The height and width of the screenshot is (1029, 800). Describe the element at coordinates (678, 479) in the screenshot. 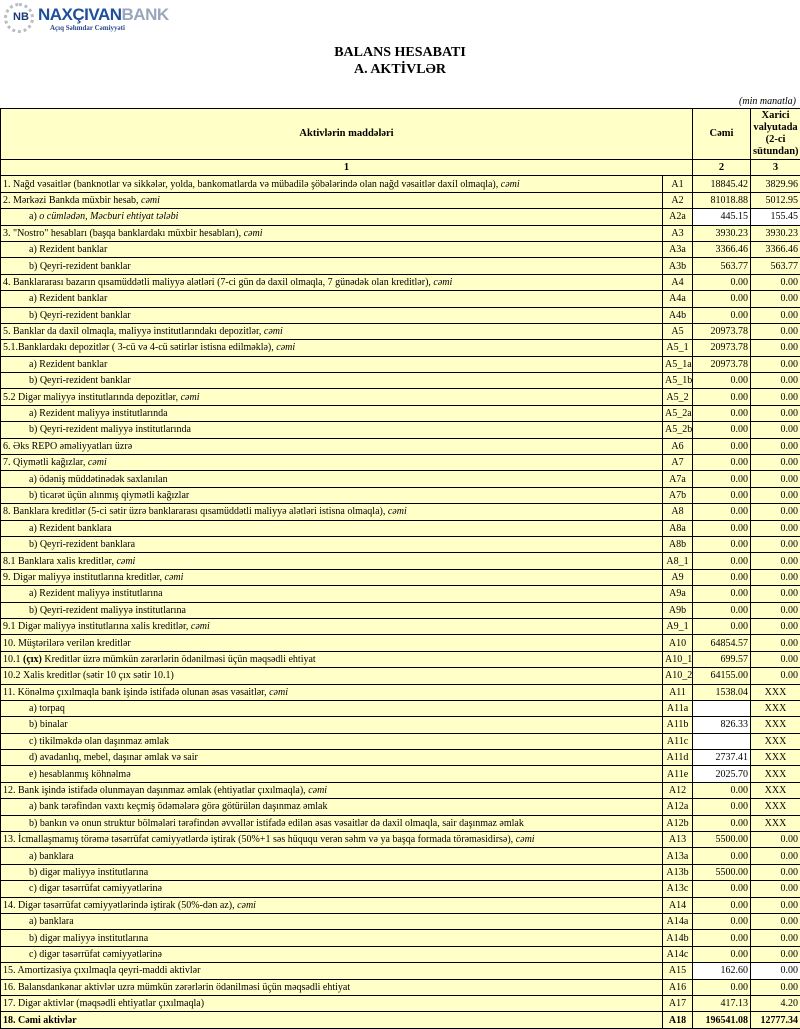

I see `row-code: A7a` at that location.